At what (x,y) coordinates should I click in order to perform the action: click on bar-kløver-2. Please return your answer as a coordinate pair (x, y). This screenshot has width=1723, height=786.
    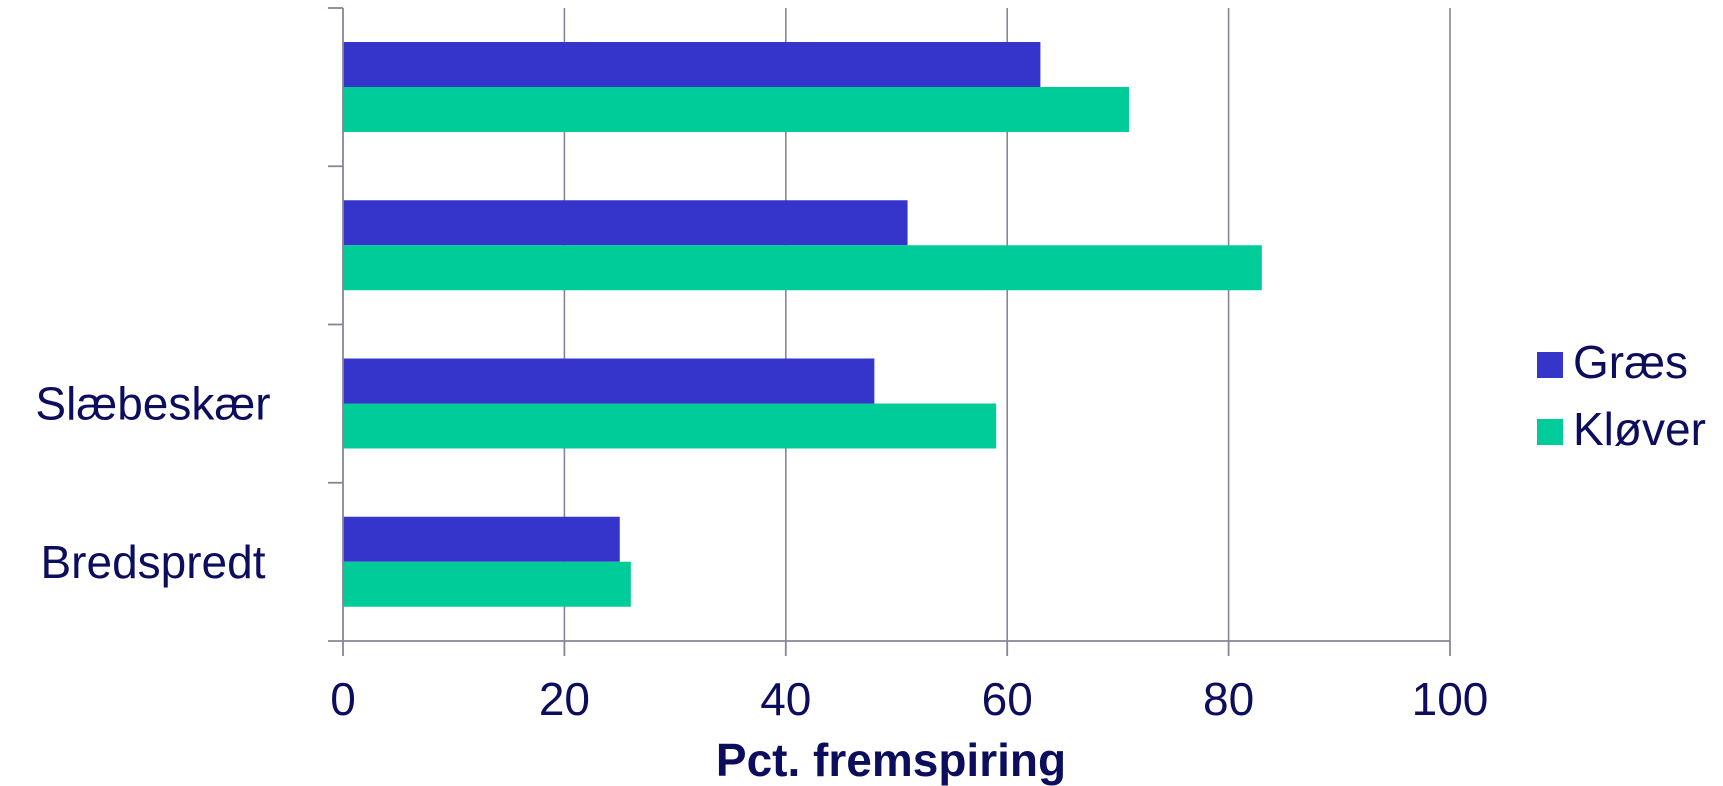
    Looking at the image, I should click on (670, 426).